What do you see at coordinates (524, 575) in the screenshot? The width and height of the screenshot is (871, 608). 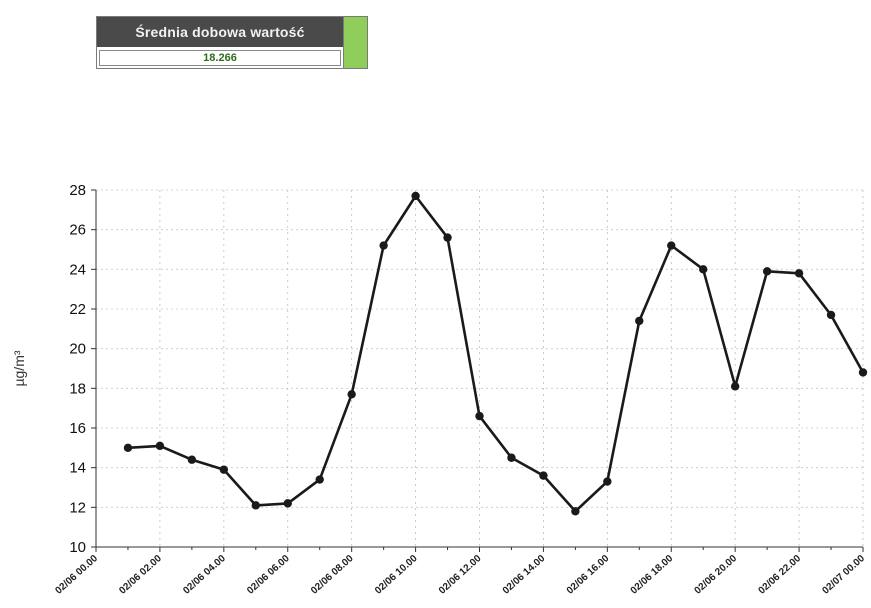 I see `x-tick-label: 02/06 14.00` at bounding box center [524, 575].